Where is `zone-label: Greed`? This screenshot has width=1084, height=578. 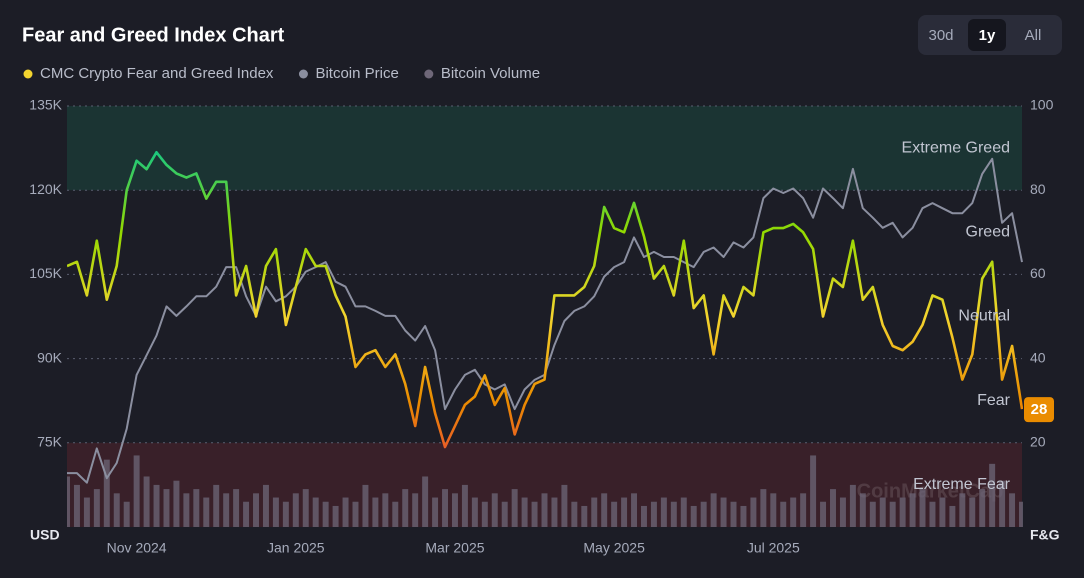
zone-label: Greed is located at coordinates (988, 232).